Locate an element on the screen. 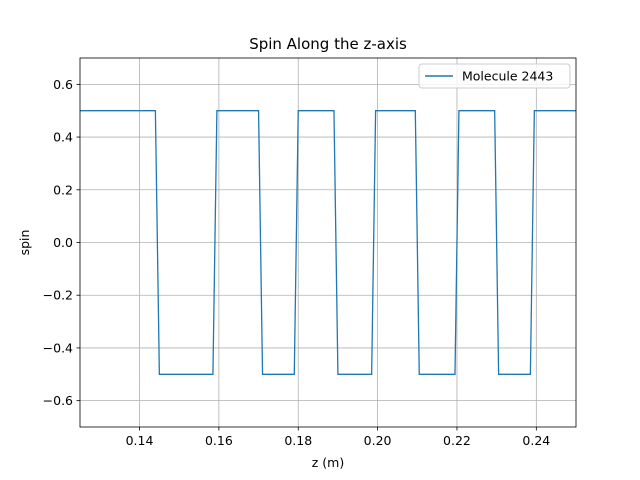 The height and width of the screenshot is (480, 640). x-axis-ticks: 0.14 0.16 0.18 0.20 0.22 0.24 is located at coordinates (338, 437).